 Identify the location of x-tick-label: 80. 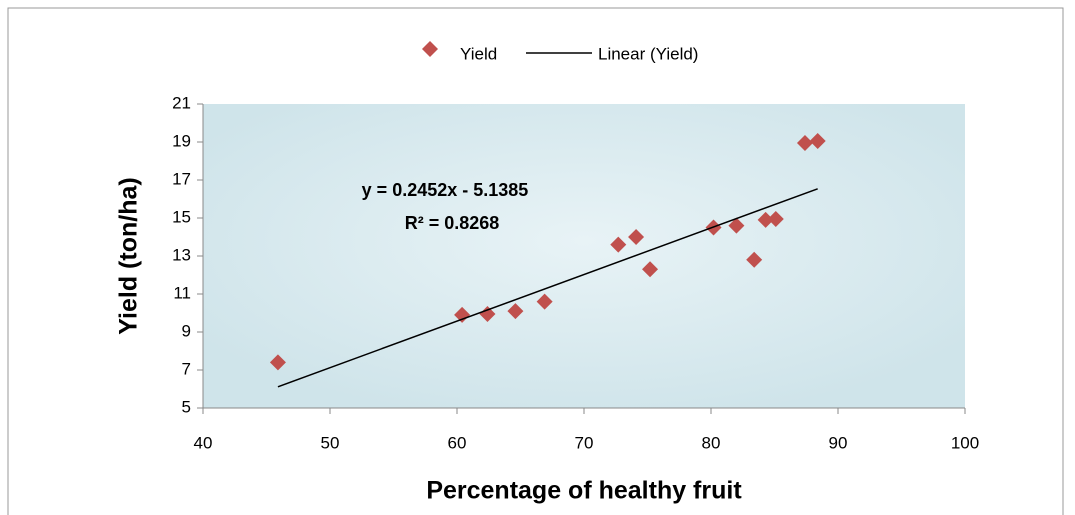
(711, 442).